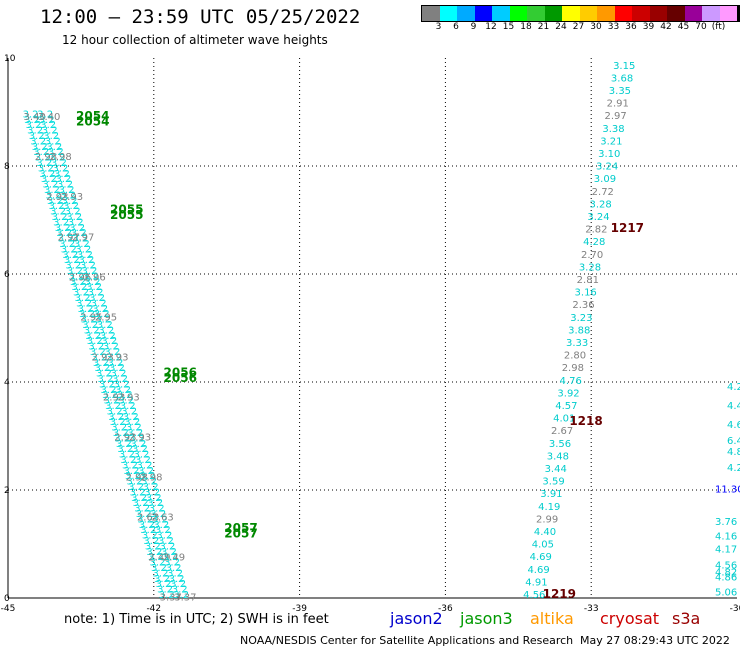 This screenshot has height=650, width=740. Describe the element at coordinates (200, 17) in the screenshot. I see `page-title: 12:00 – 23:59 UTC 05/25/2022` at that location.